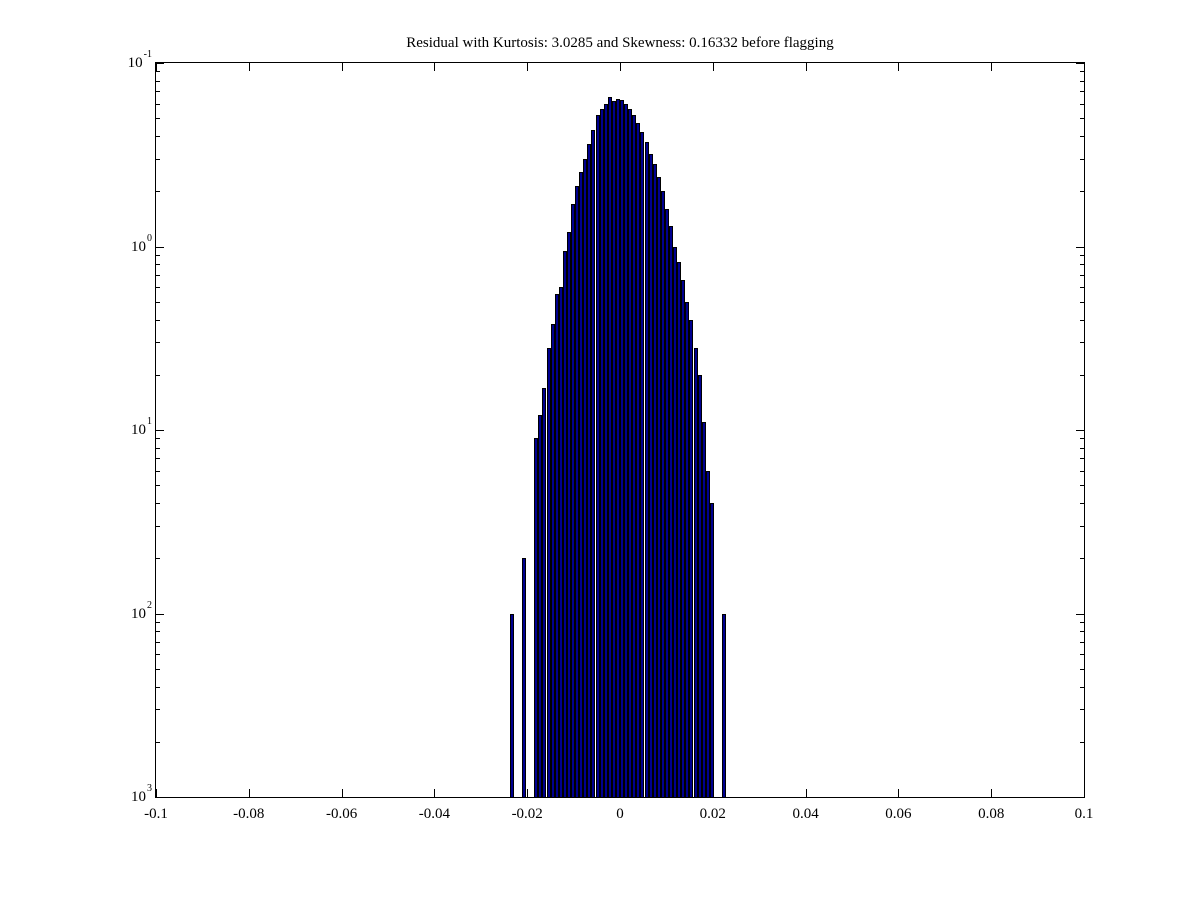 Image resolution: width=1200 pixels, height=900 pixels. Describe the element at coordinates (527, 814) in the screenshot. I see `x-axis-tick-label: -0.02` at that location.